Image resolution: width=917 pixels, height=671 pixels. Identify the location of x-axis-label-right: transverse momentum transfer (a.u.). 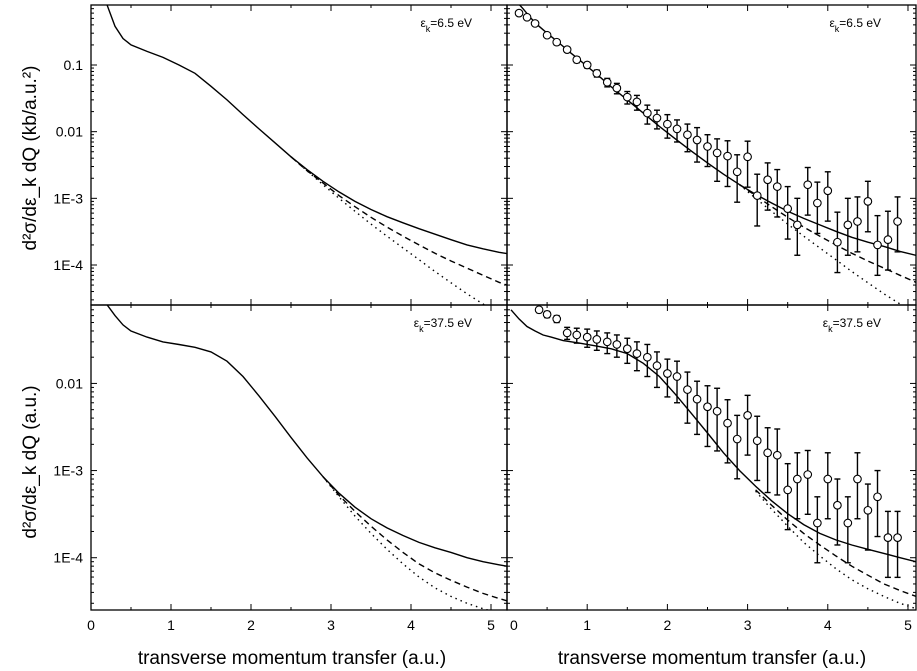
(712, 658).